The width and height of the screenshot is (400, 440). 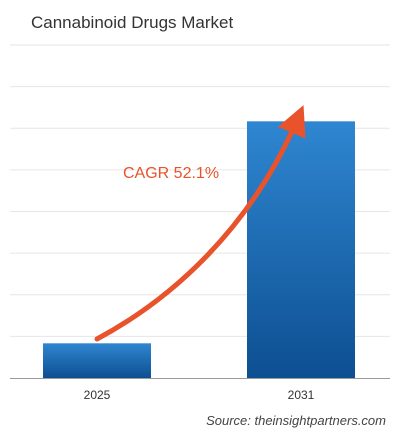 I want to click on bar-2025, so click(x=97, y=360).